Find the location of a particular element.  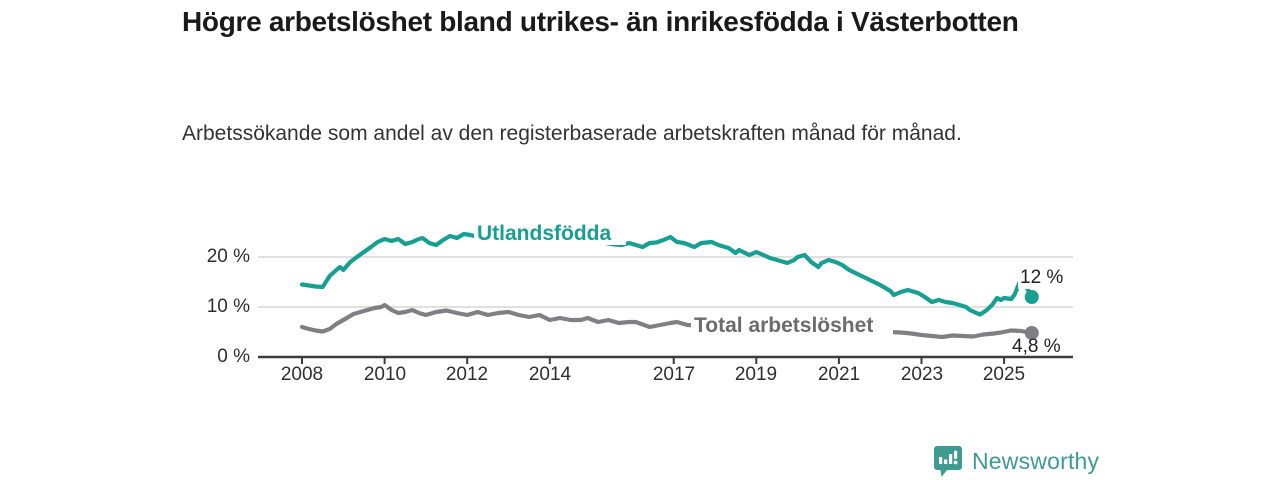

x-axis-tick-label-2019: 2019 is located at coordinates (756, 374).